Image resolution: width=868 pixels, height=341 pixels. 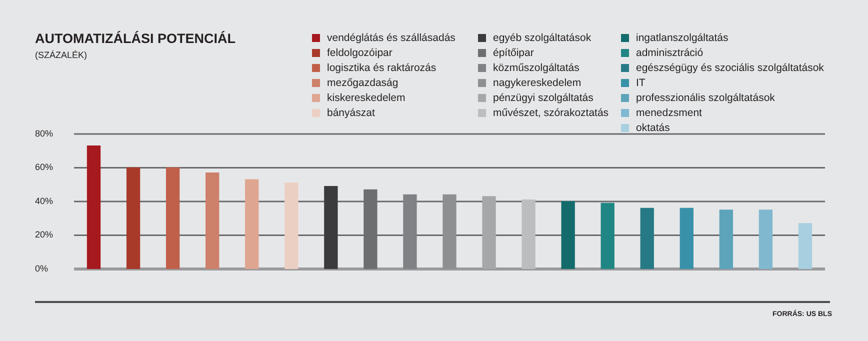 I want to click on legend-label: professzionális szolgáltatások, so click(x=705, y=98).